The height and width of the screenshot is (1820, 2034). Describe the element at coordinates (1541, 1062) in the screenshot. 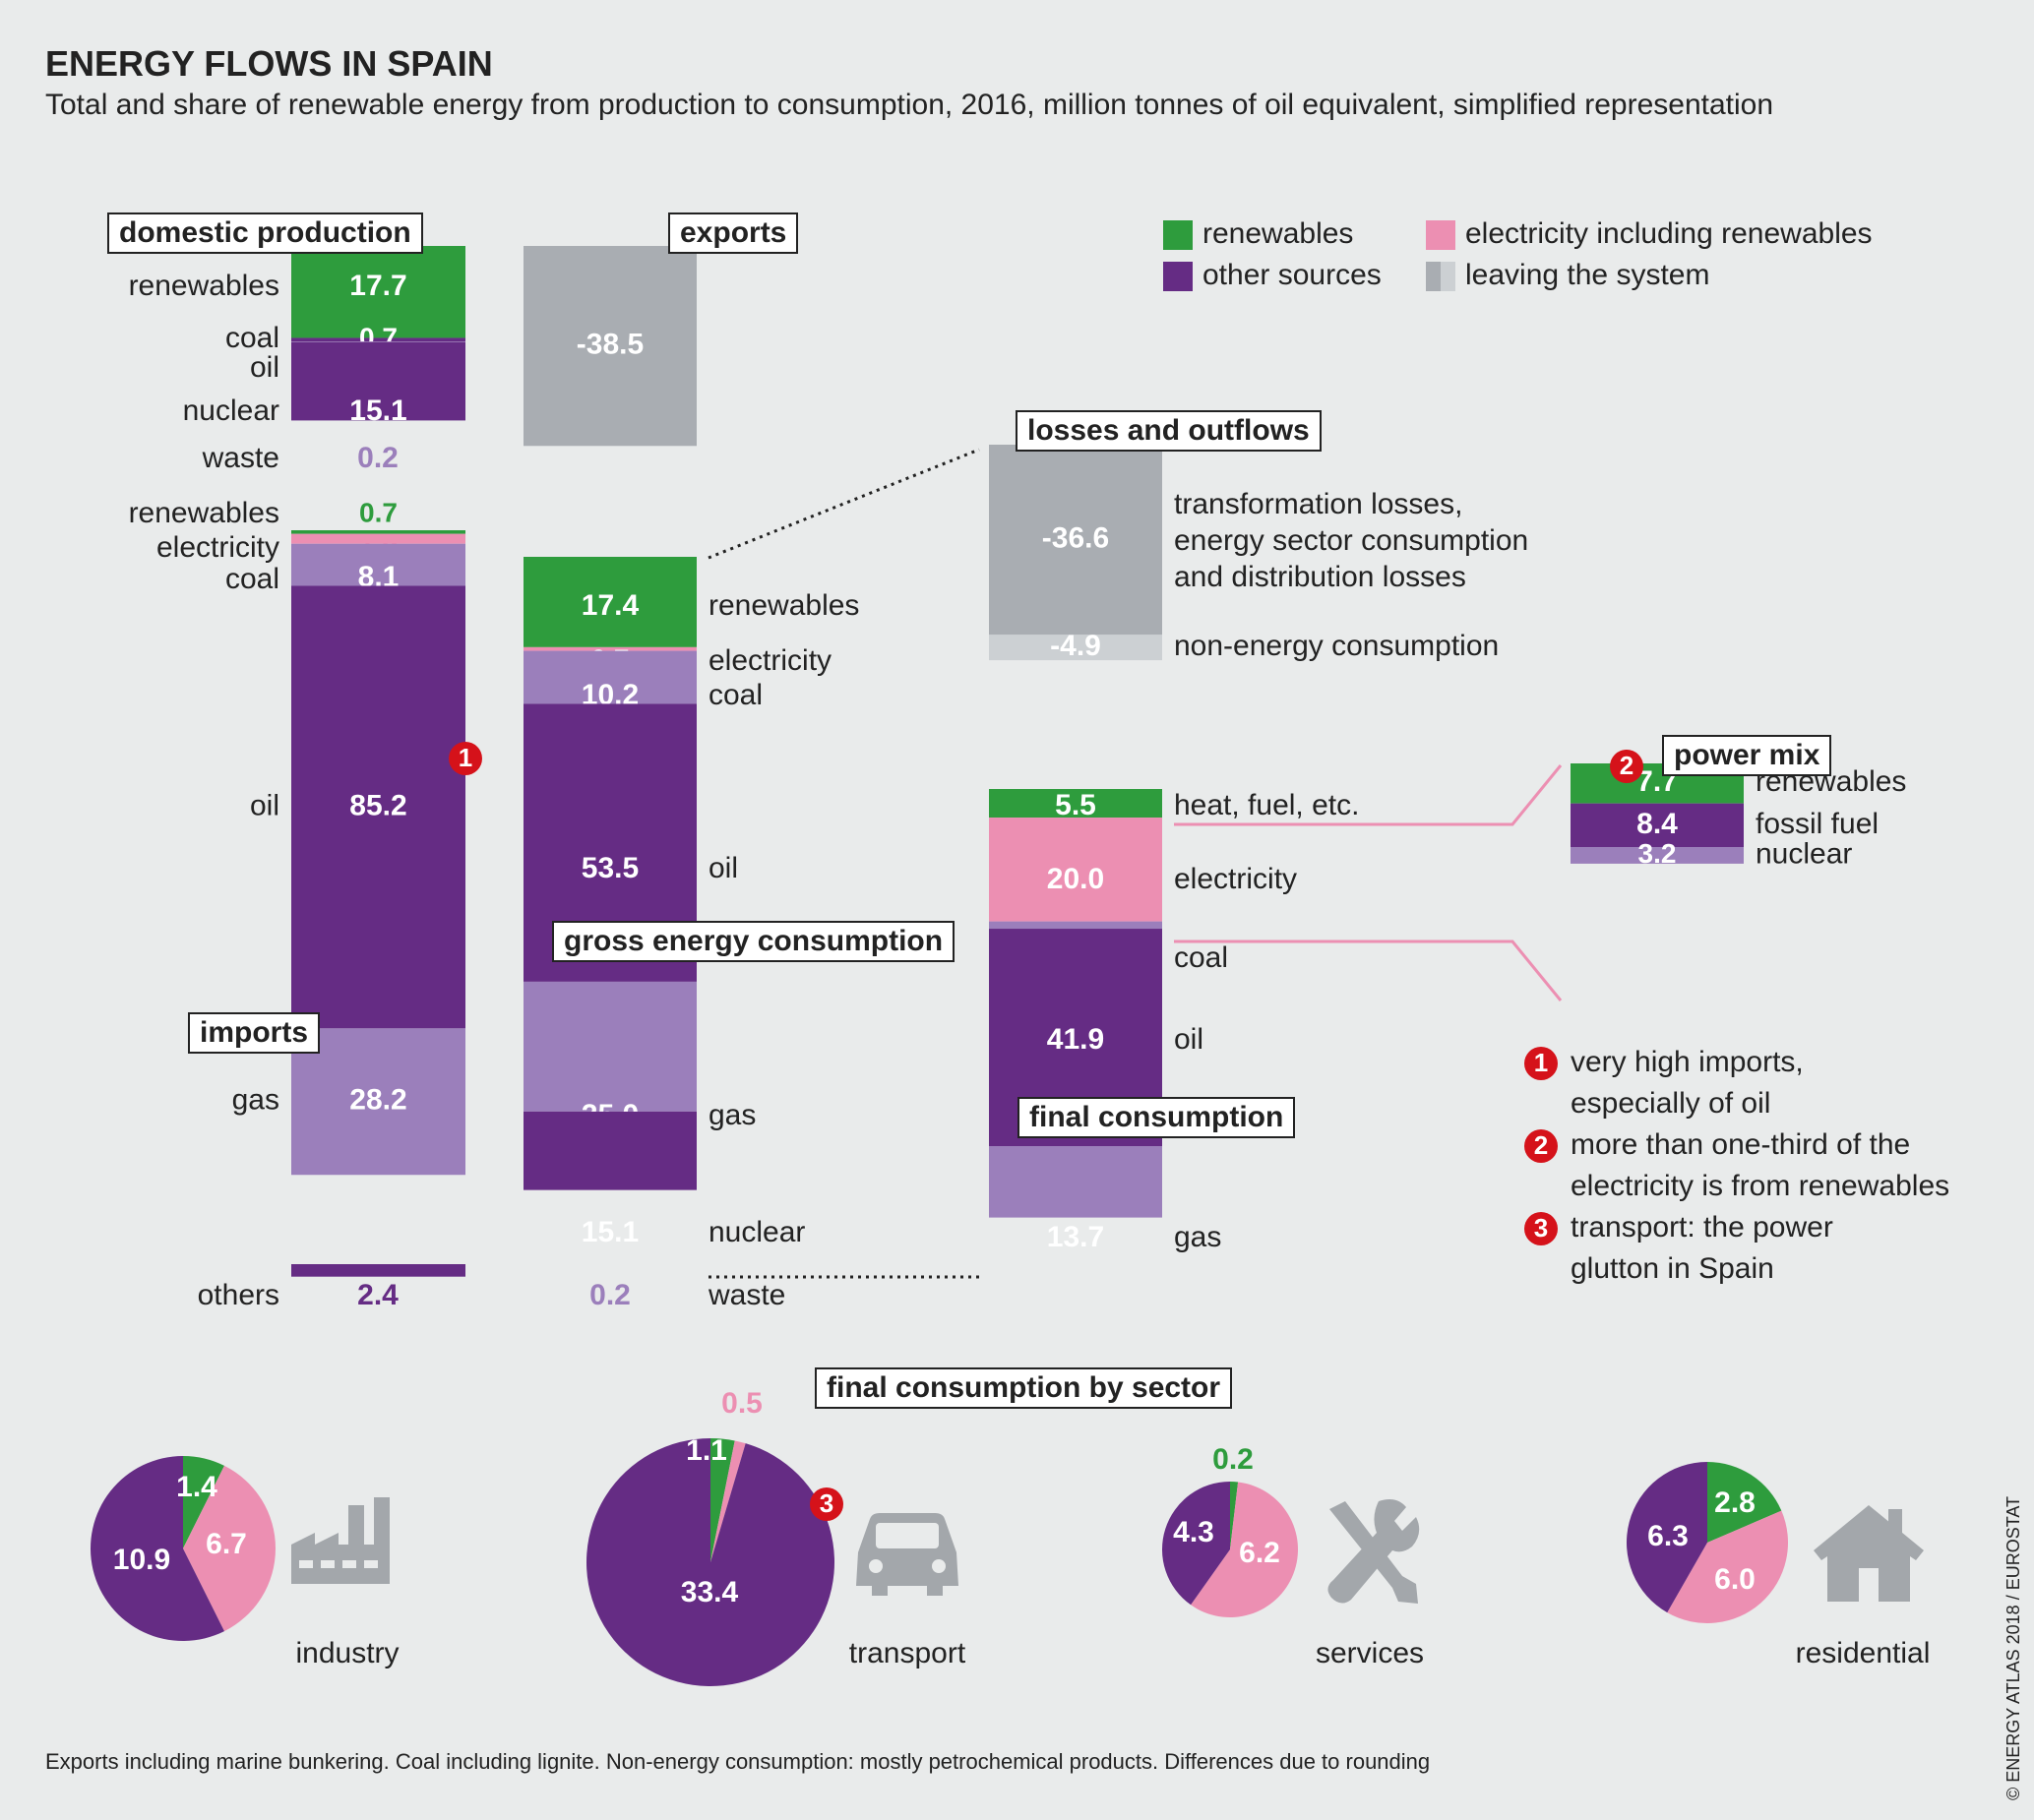

I see `note-marker-number: 1` at that location.